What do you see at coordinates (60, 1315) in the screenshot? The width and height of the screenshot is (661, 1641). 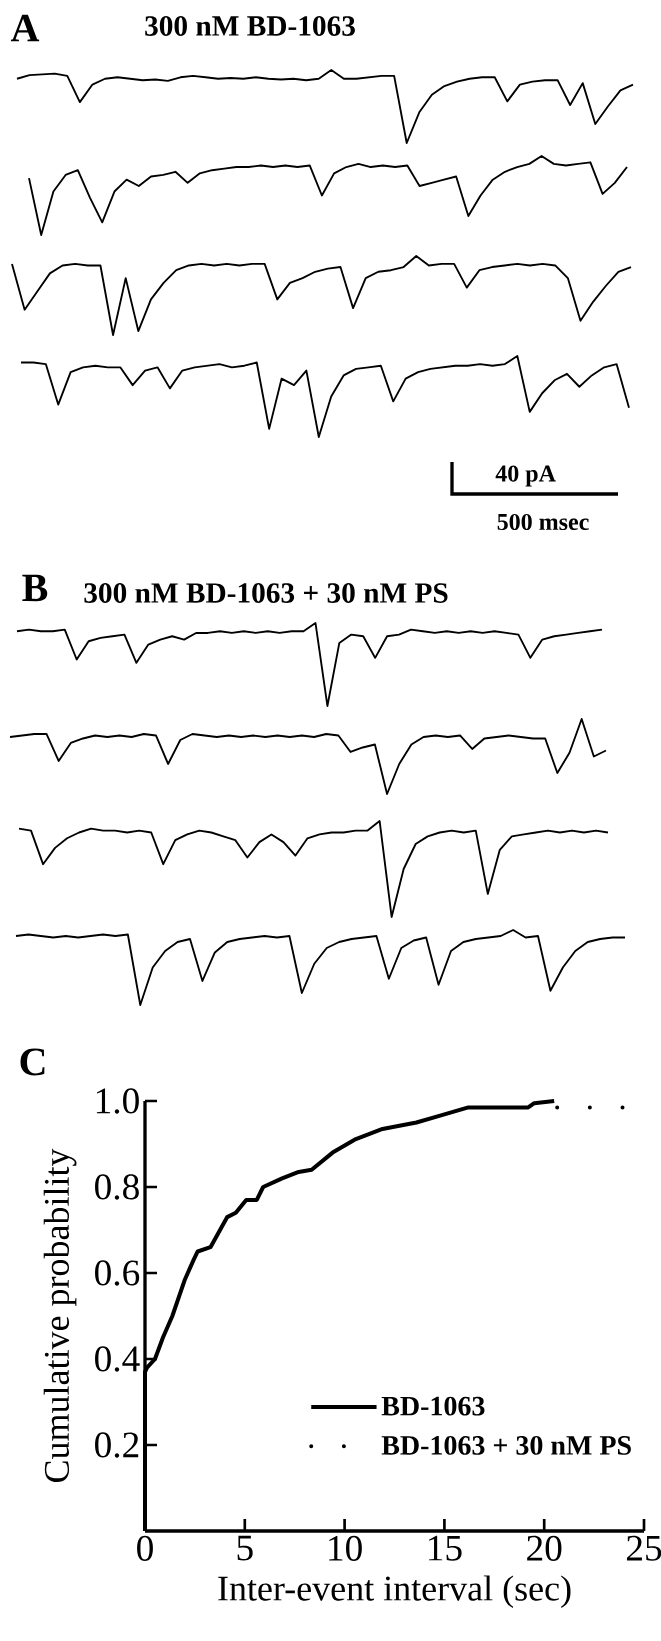 I see `y-axis-title: Cumulative probability` at bounding box center [60, 1315].